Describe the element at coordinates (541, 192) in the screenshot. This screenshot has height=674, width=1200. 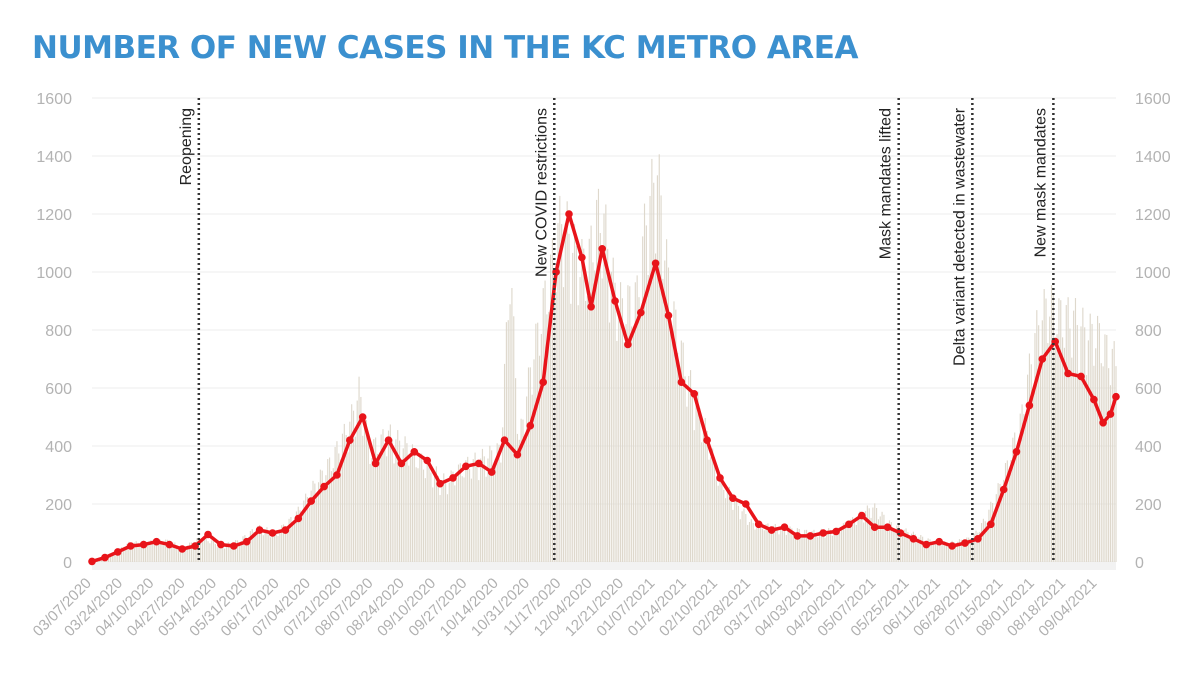
I see `annotation-label: New COVID restrictions` at that location.